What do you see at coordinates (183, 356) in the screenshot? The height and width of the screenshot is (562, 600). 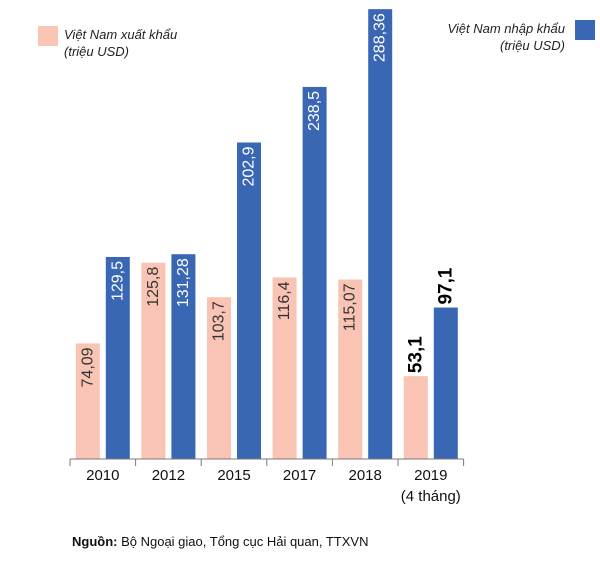 I see `import-bar-2012` at bounding box center [183, 356].